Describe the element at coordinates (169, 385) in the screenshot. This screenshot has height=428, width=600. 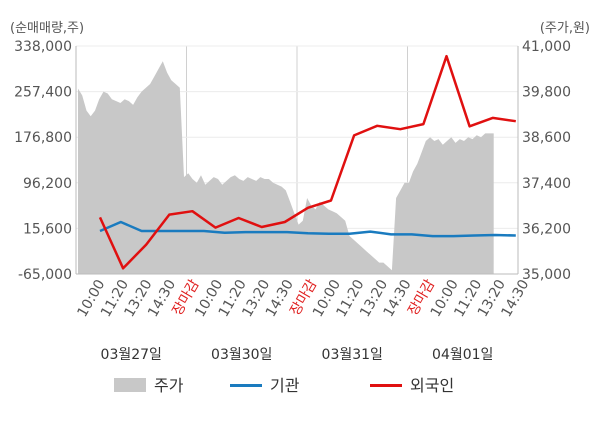
I see `legend-label: 주가` at that location.